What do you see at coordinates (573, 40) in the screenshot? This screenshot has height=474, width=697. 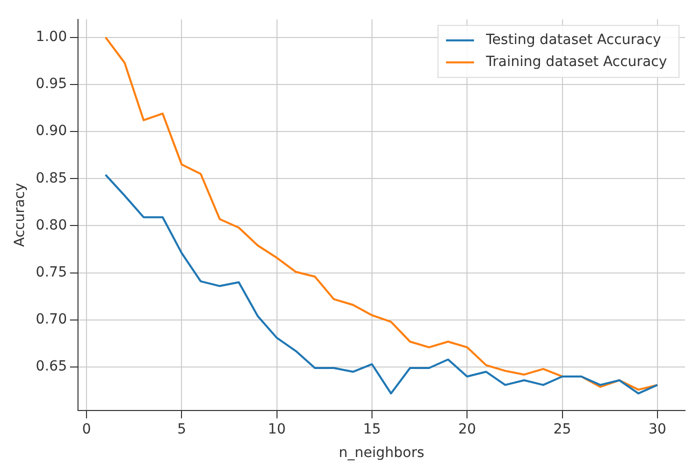 I see `legend-label: Testing dataset Accuracy` at bounding box center [573, 40].